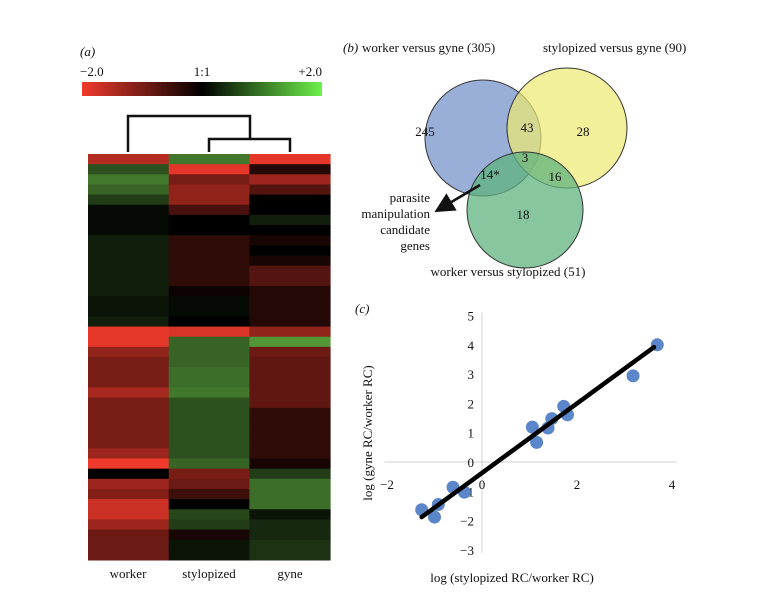  I want to click on x-tick-label: 0, so click(482, 484).